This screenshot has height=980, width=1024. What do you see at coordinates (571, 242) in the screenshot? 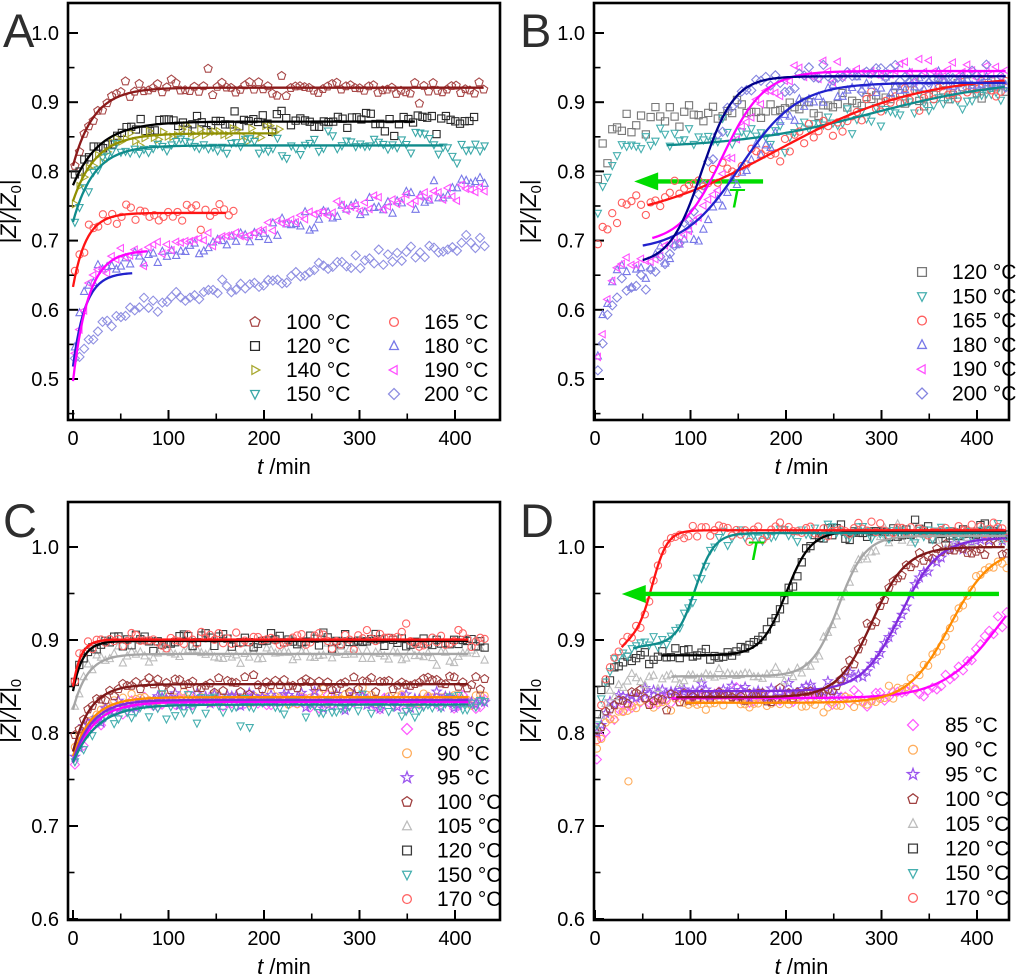
I see `panel-b-y-tick-label: 0.7` at bounding box center [571, 242].